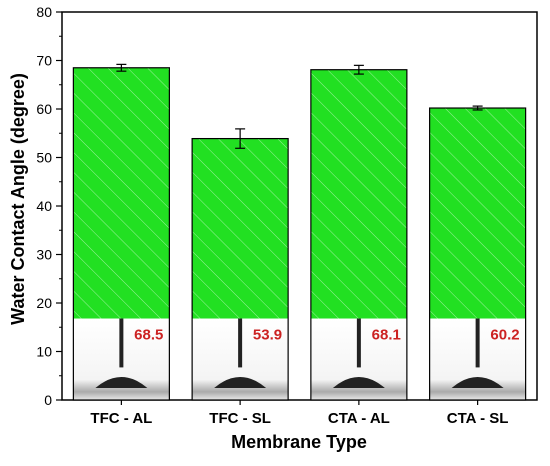 This screenshot has width=550, height=466. I want to click on value-label: 68.1, so click(386, 335).